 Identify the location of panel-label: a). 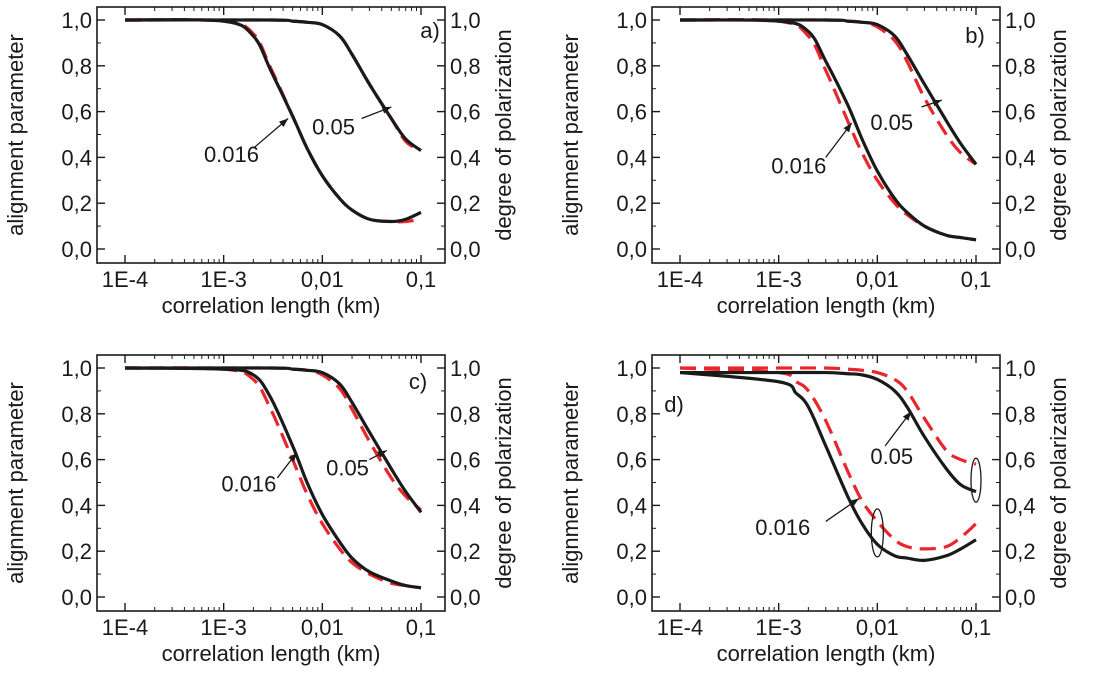
(430, 30).